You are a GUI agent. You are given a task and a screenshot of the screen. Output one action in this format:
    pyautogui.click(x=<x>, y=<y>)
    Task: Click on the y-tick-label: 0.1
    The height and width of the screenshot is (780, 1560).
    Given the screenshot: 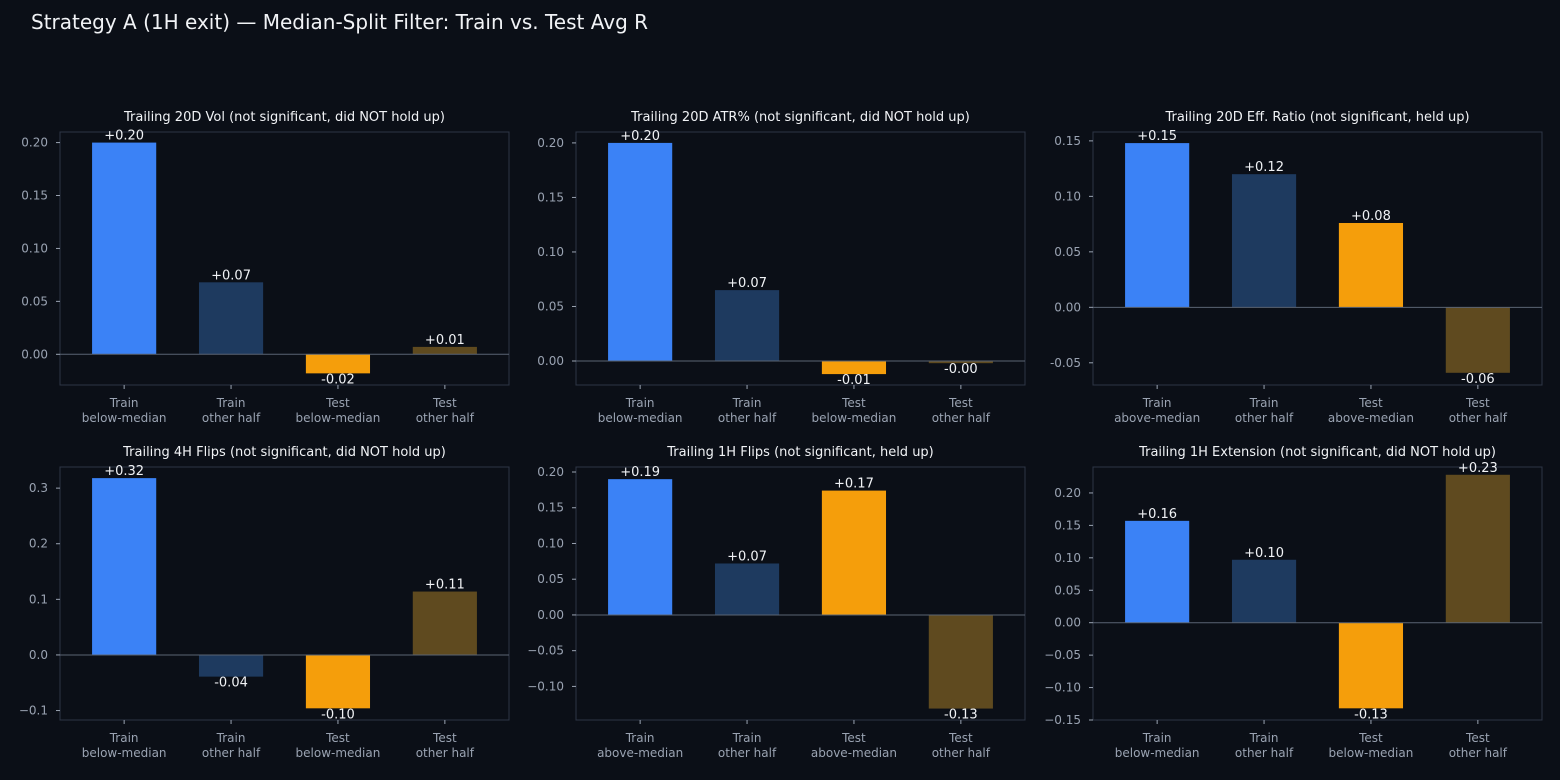 What is the action you would take?
    pyautogui.click(x=38, y=599)
    